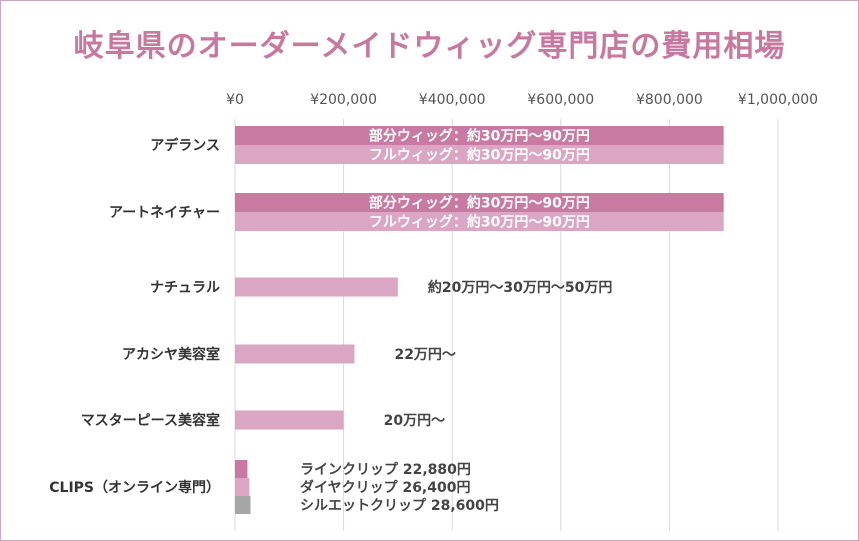  I want to click on x-tick-label: ¥200,000, so click(343, 100).